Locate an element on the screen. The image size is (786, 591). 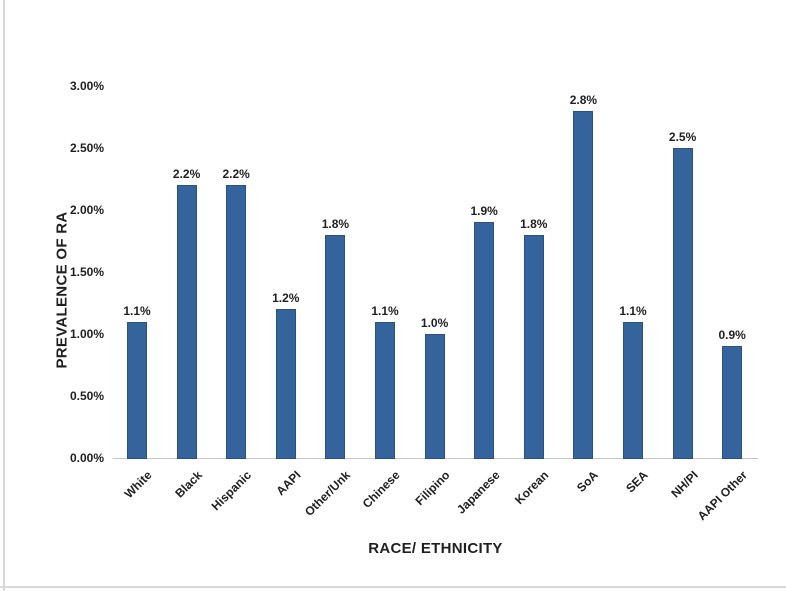
y-tick-label: 2.00% is located at coordinates (86, 210).